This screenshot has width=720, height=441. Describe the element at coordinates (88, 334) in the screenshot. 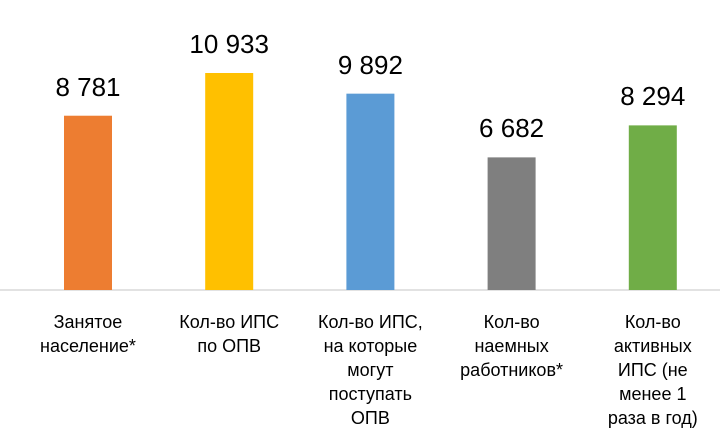

I see `category-label: Занятое население*` at that location.